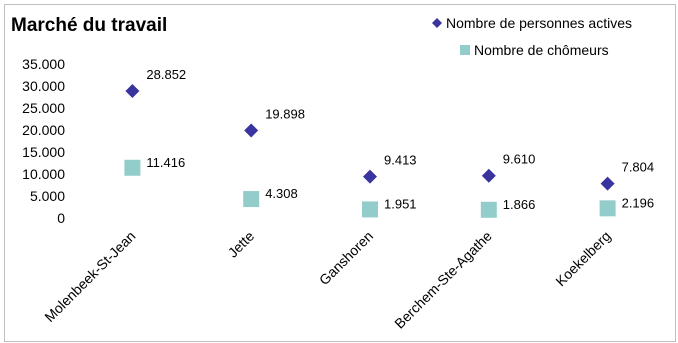 The height and width of the screenshot is (343, 678). What do you see at coordinates (61, 218) in the screenshot?
I see `y-tick-label: 0` at bounding box center [61, 218].